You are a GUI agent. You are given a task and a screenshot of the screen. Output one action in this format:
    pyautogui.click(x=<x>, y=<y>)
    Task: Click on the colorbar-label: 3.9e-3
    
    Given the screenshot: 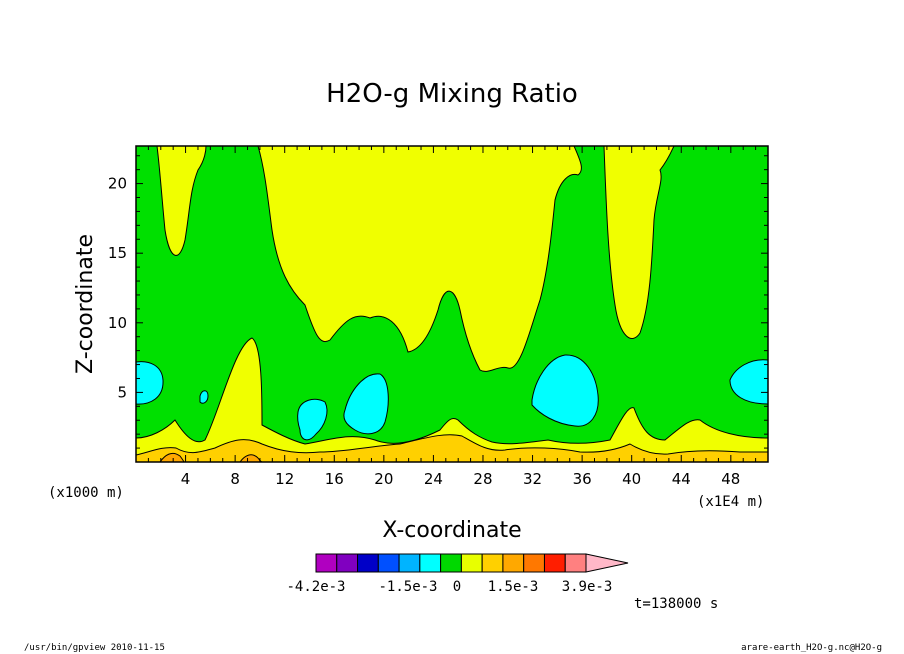 What is the action you would take?
    pyautogui.click(x=587, y=587)
    